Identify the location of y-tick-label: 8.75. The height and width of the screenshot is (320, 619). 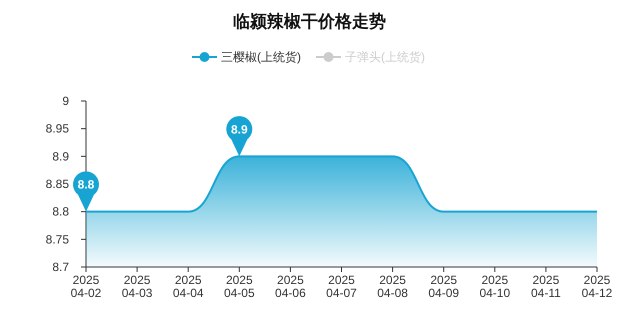
(58, 239).